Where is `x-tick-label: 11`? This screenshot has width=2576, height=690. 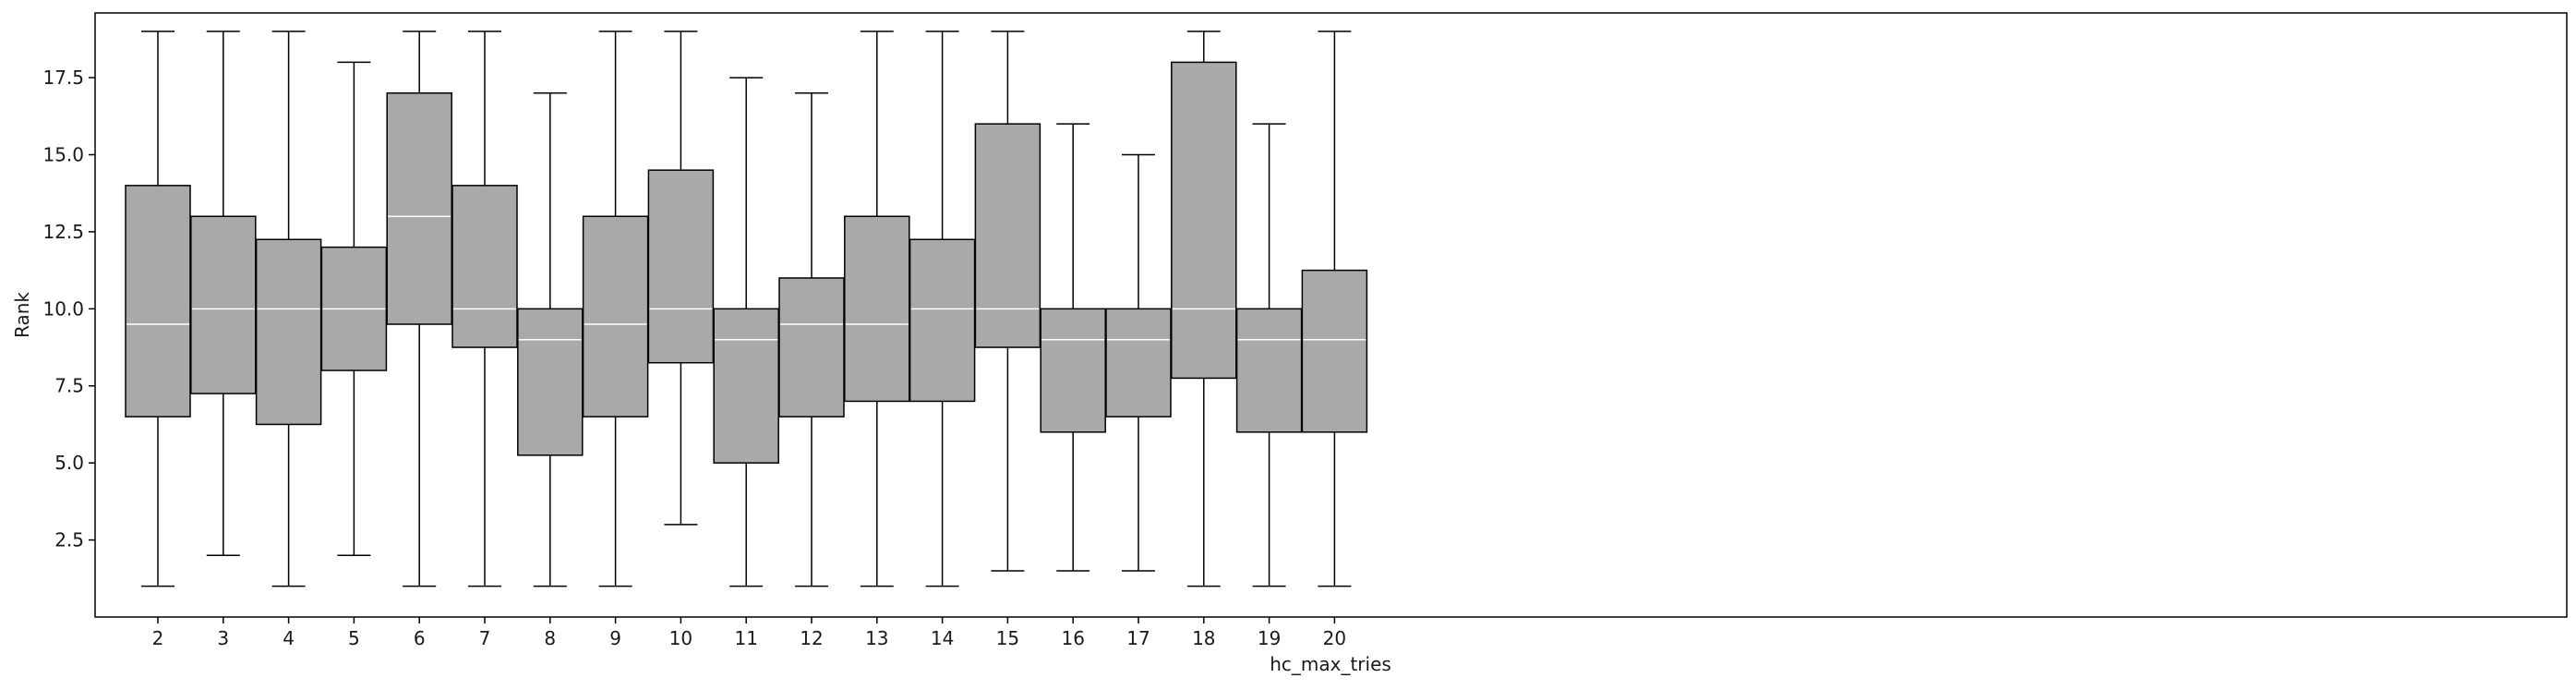 x-tick-label: 11 is located at coordinates (745, 638).